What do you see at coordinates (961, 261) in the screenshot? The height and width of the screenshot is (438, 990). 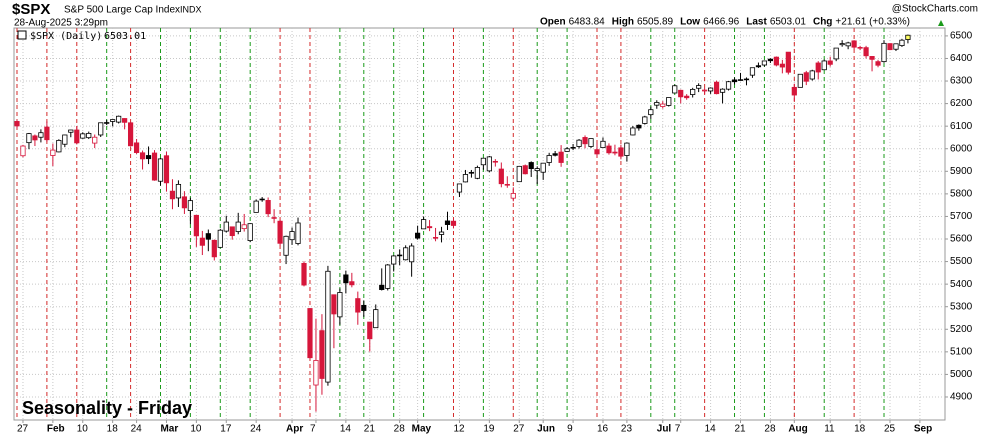 I see `y-tick-label: 5500` at bounding box center [961, 261].